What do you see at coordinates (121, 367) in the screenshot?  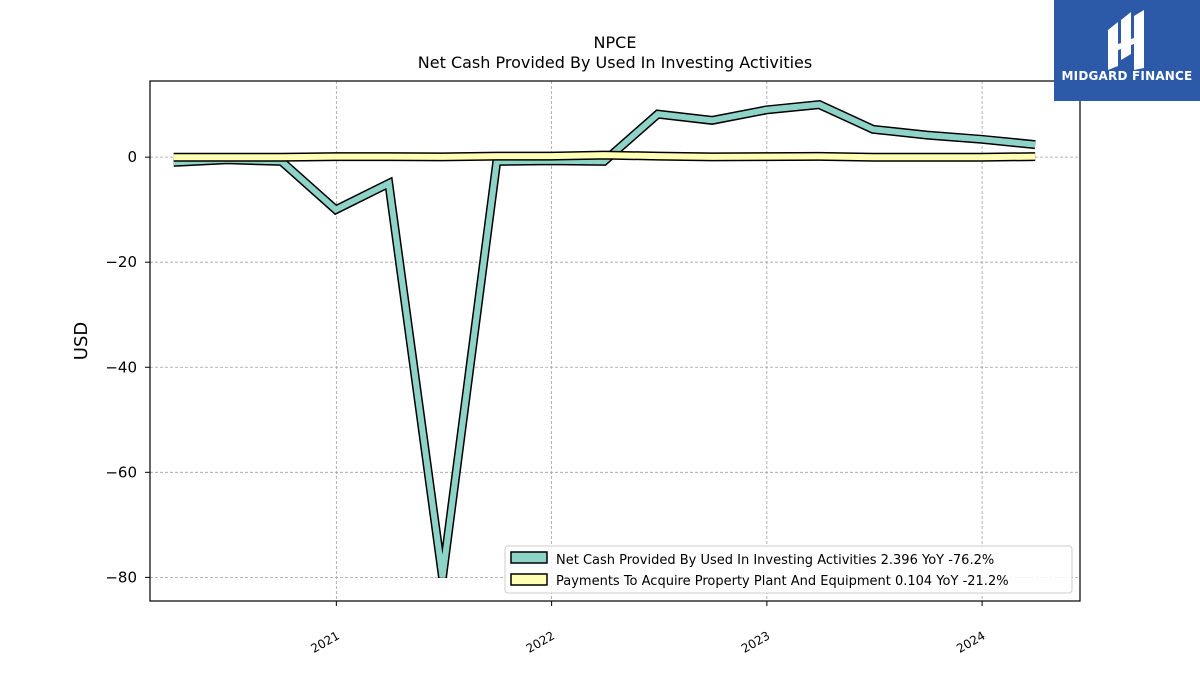 I see `y-tick-label: −40` at bounding box center [121, 367].